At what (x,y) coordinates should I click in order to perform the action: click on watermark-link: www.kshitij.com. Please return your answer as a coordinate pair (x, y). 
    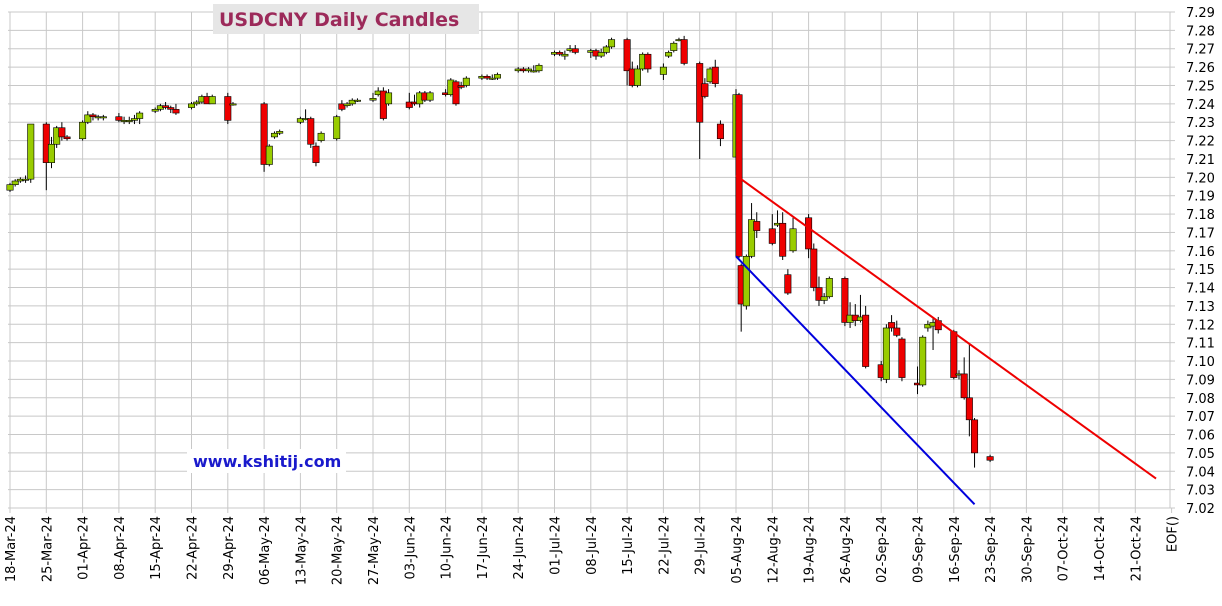
    Looking at the image, I should click on (267, 461).